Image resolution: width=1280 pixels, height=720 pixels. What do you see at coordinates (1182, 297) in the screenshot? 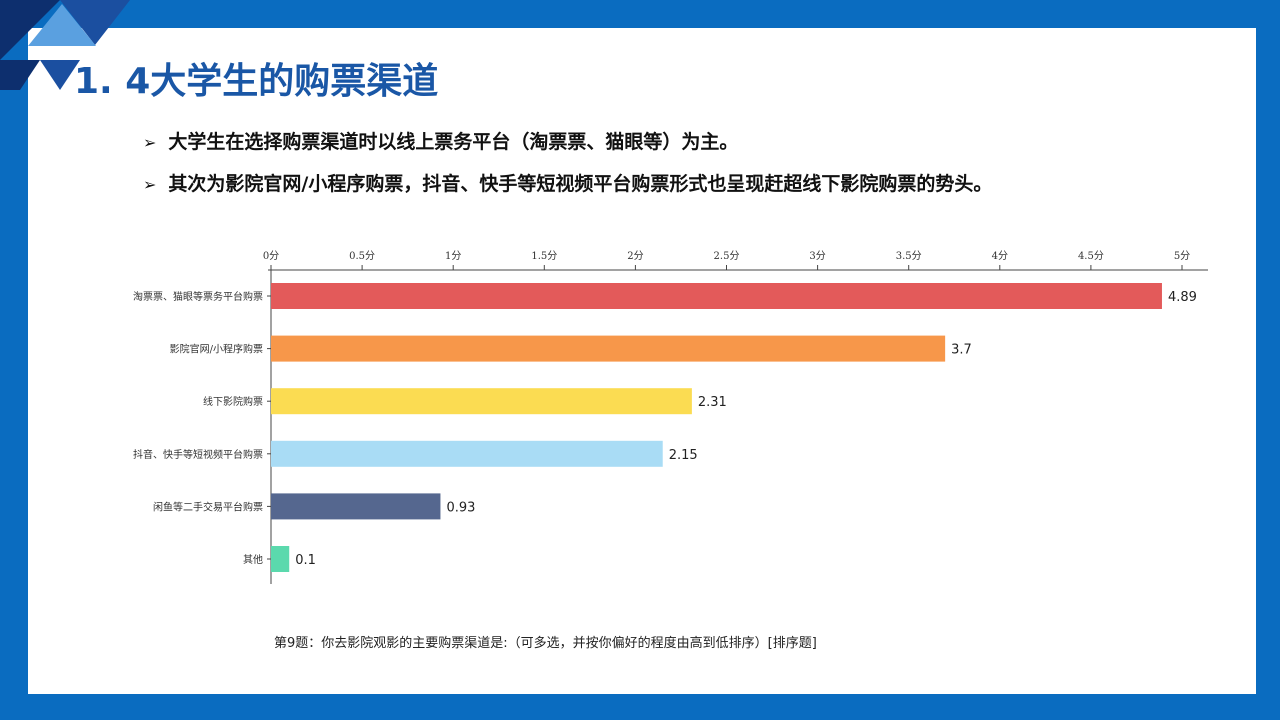
I see `data-label: 4.89` at bounding box center [1182, 297].